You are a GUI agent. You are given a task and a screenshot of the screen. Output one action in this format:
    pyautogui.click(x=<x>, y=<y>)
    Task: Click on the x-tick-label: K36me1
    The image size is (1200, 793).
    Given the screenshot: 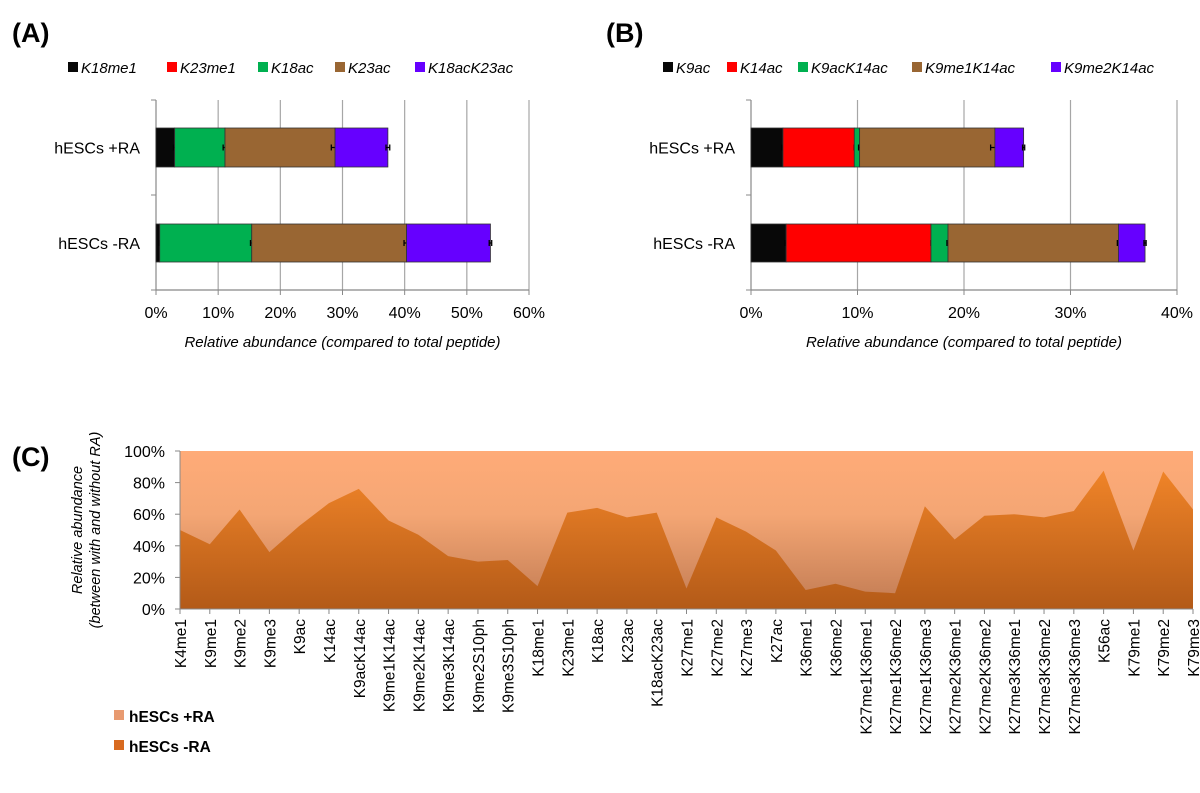 What is the action you would take?
    pyautogui.click(x=807, y=648)
    